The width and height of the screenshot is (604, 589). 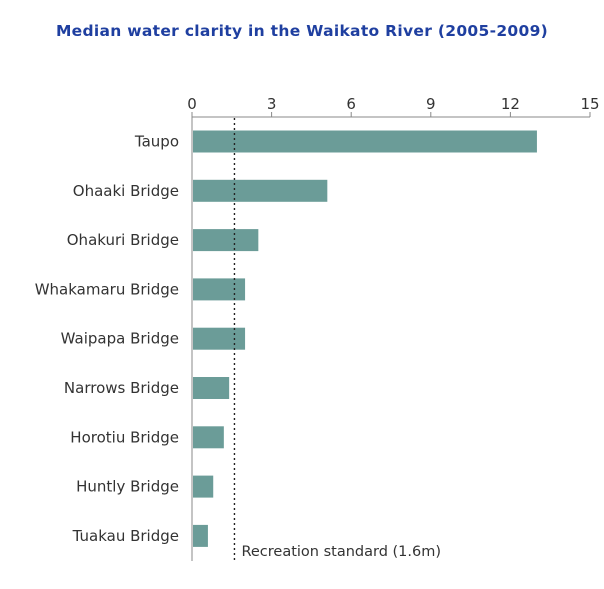 What do you see at coordinates (272, 104) in the screenshot?
I see `x-tick-label: 3` at bounding box center [272, 104].